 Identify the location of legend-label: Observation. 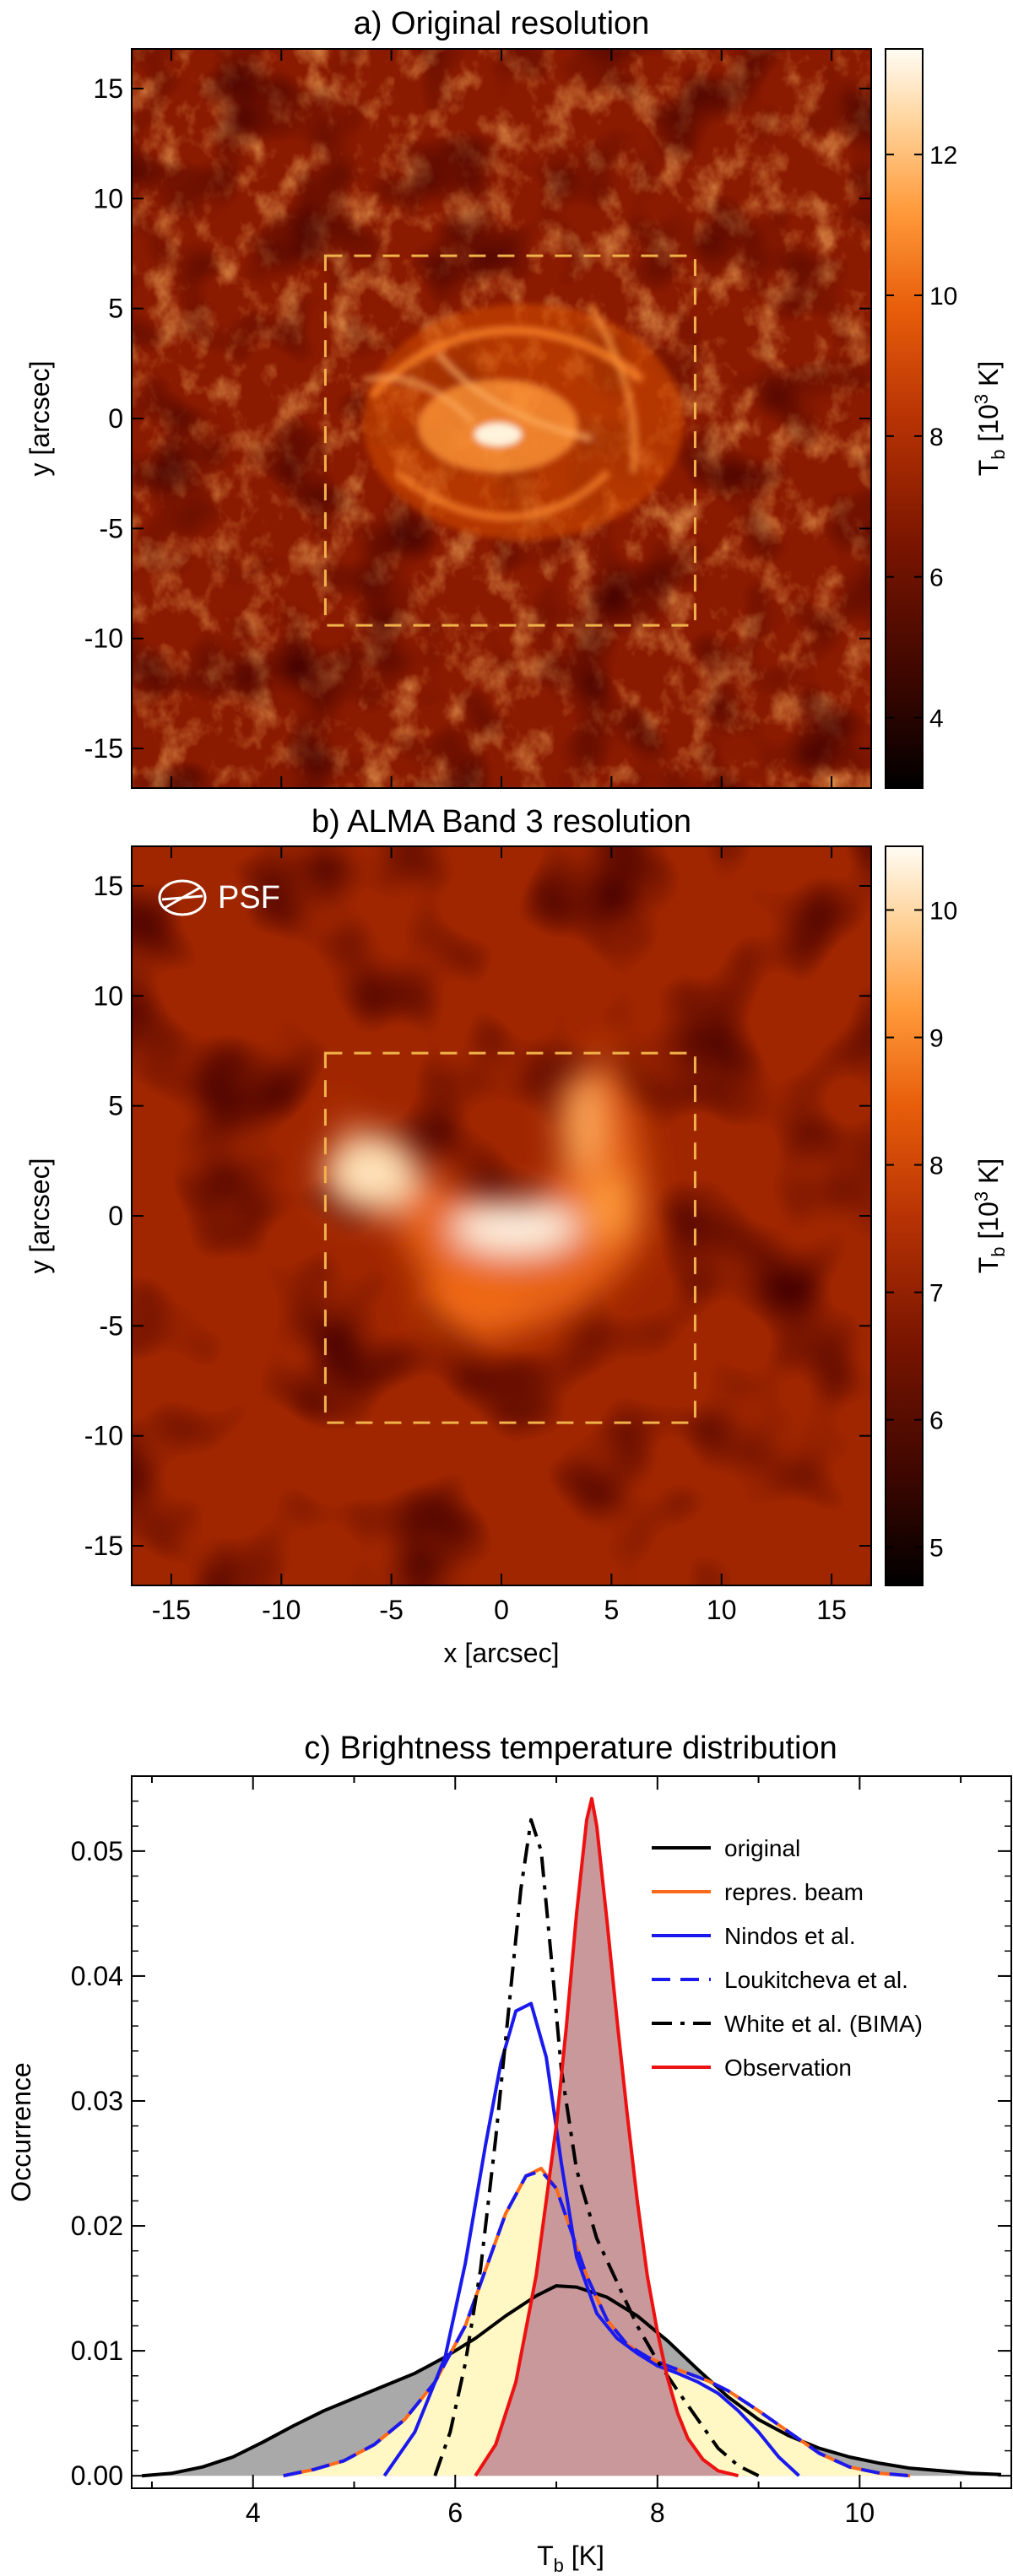
(788, 2068).